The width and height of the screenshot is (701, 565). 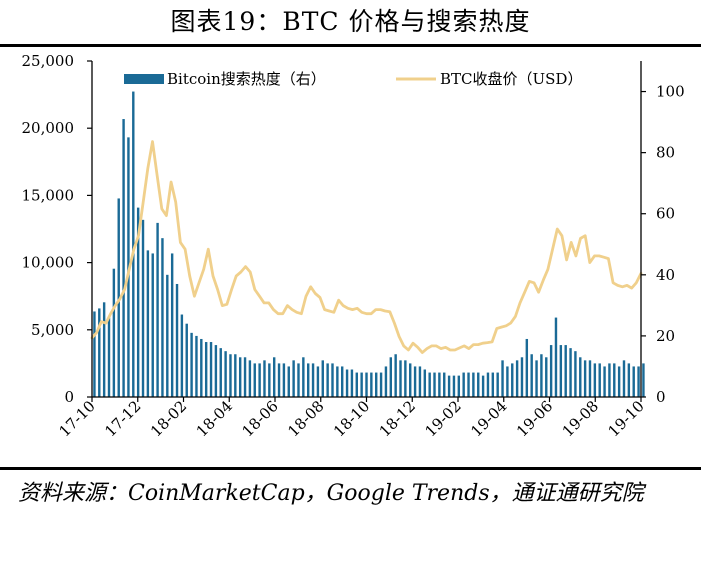 What do you see at coordinates (663, 244) in the screenshot?
I see `right-axis-ticks: 0 20 40 60 80 100` at bounding box center [663, 244].